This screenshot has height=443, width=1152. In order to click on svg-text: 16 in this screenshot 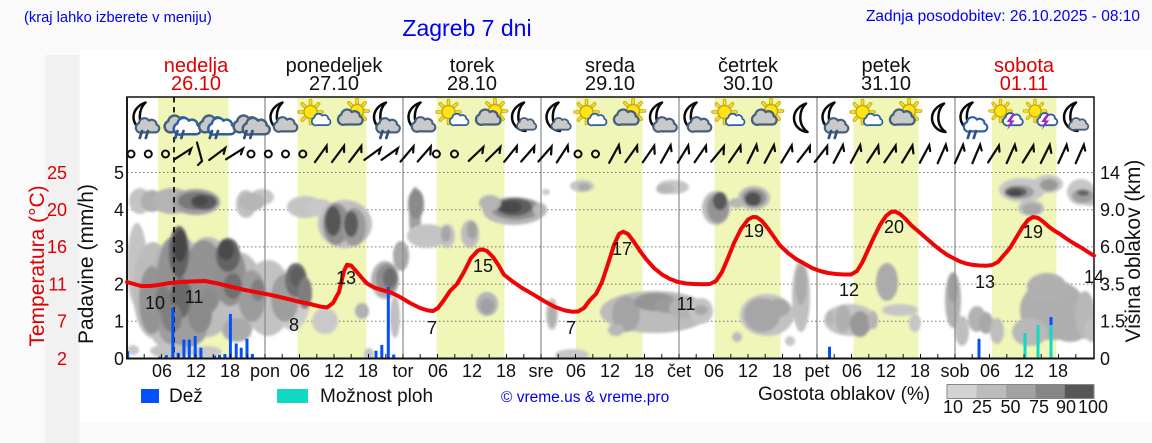, I will do `click(57, 247)`.